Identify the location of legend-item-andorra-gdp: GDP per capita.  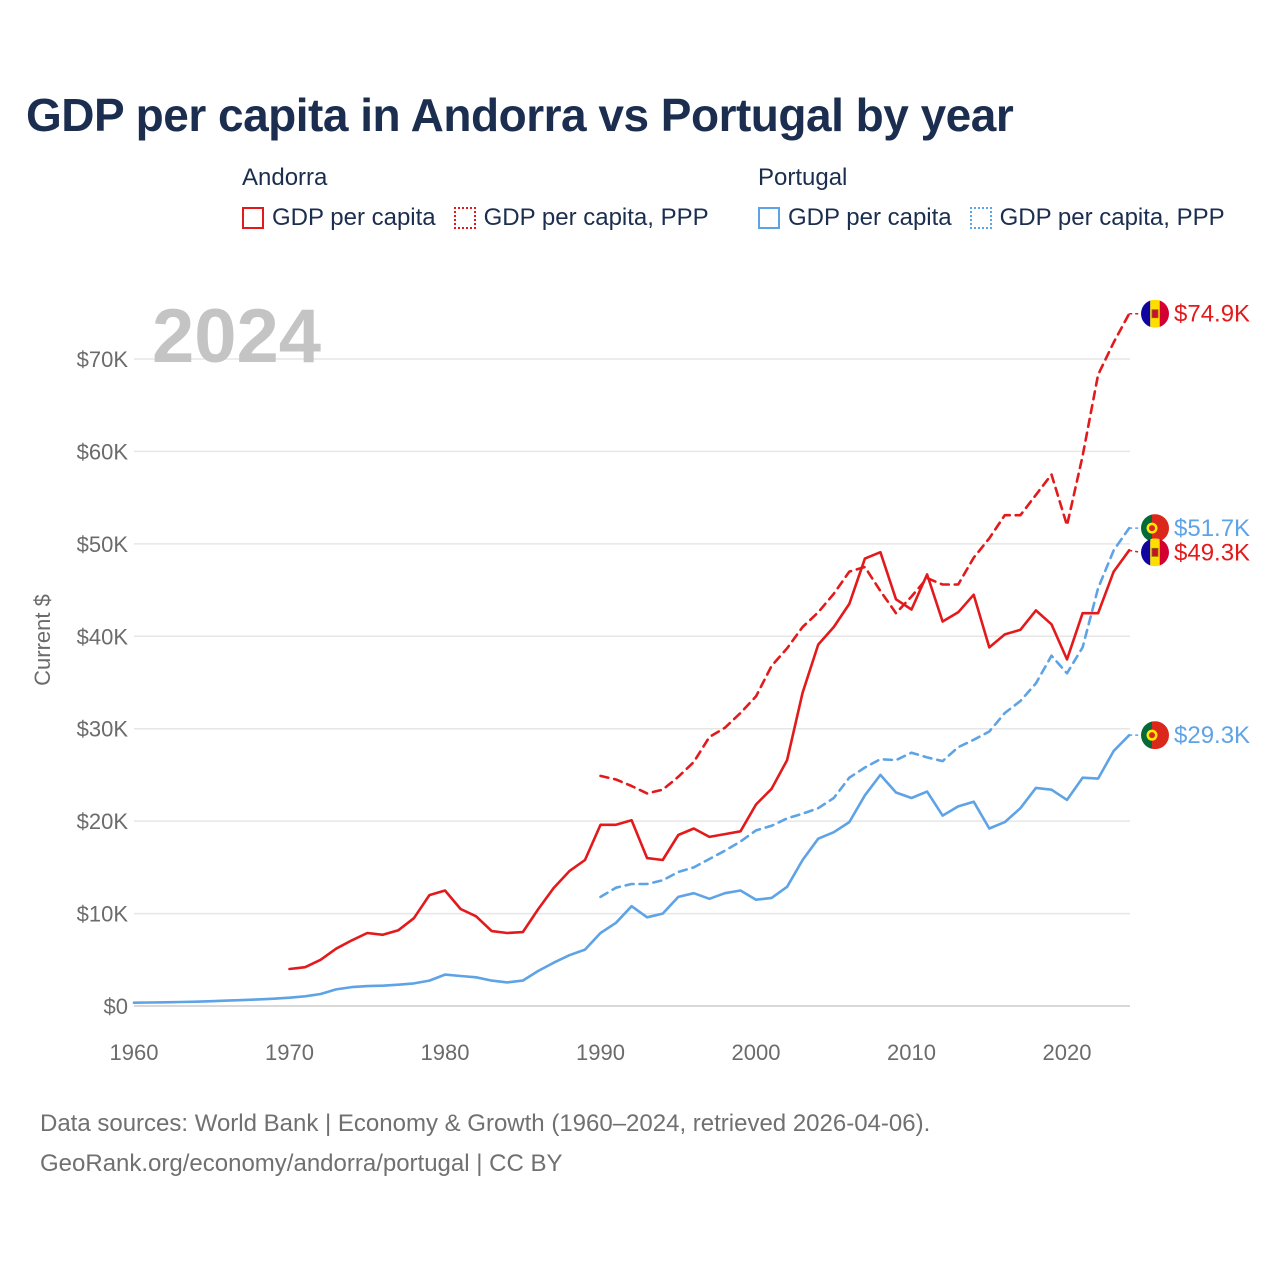
(339, 218).